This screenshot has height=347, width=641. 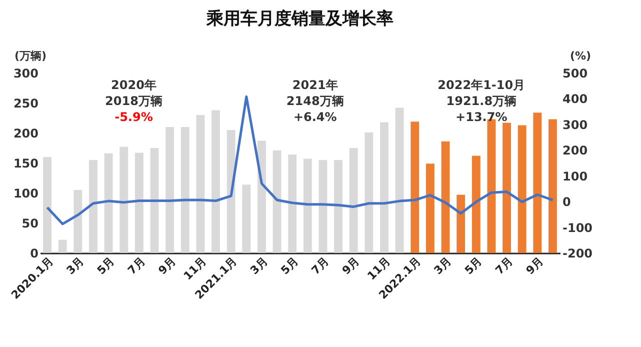 What do you see at coordinates (30, 223) in the screenshot?
I see `y-tick-label: 50` at bounding box center [30, 223].